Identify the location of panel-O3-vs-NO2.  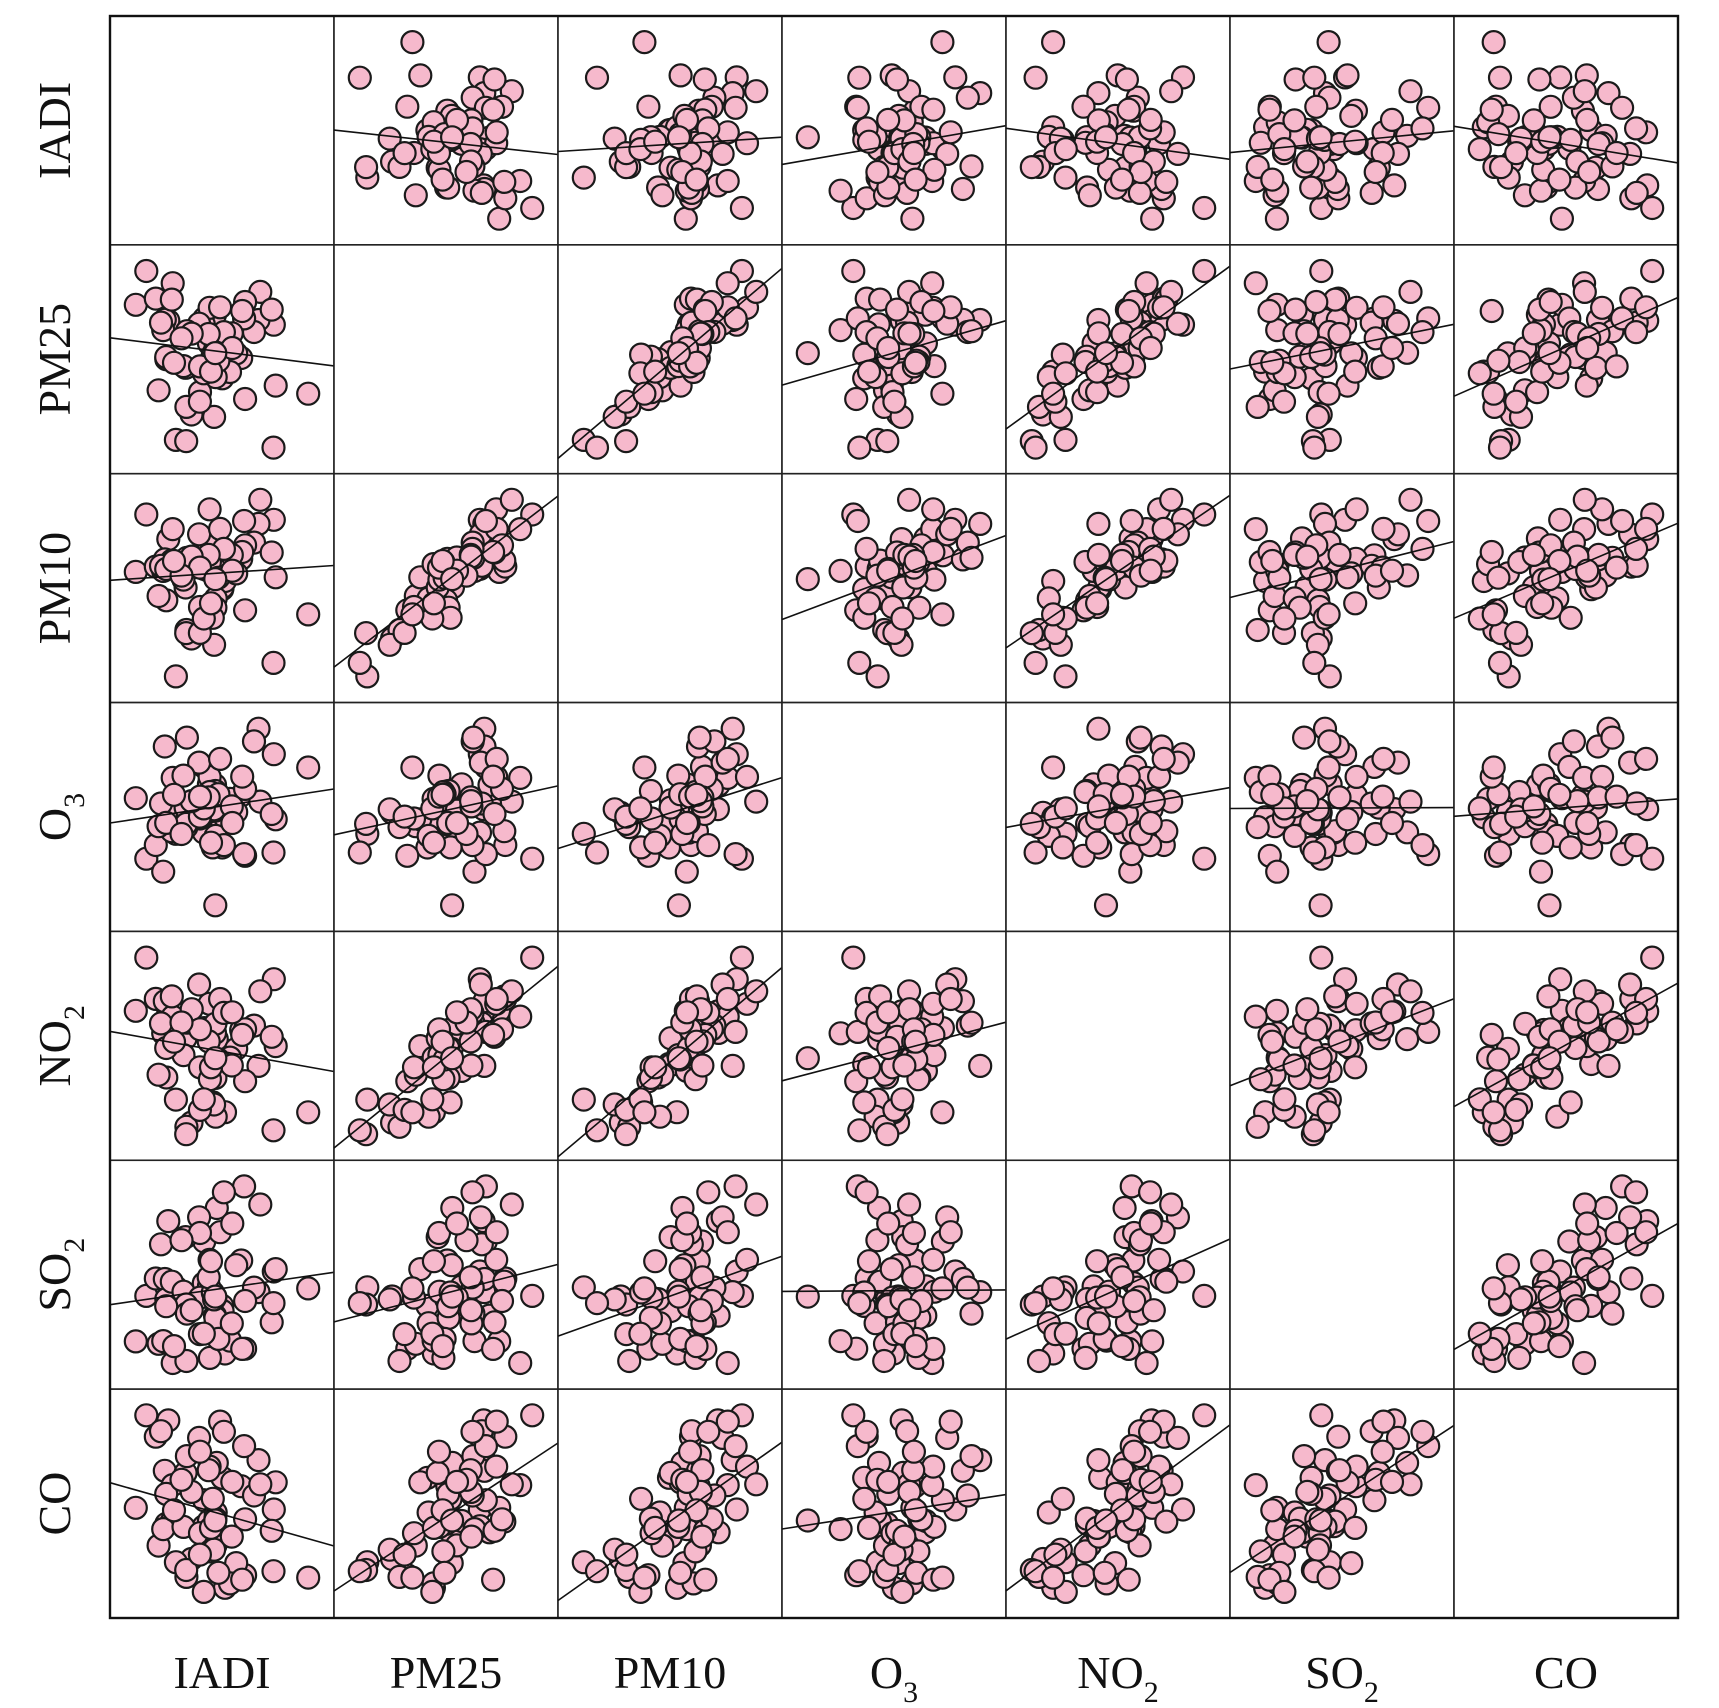
(1118, 817).